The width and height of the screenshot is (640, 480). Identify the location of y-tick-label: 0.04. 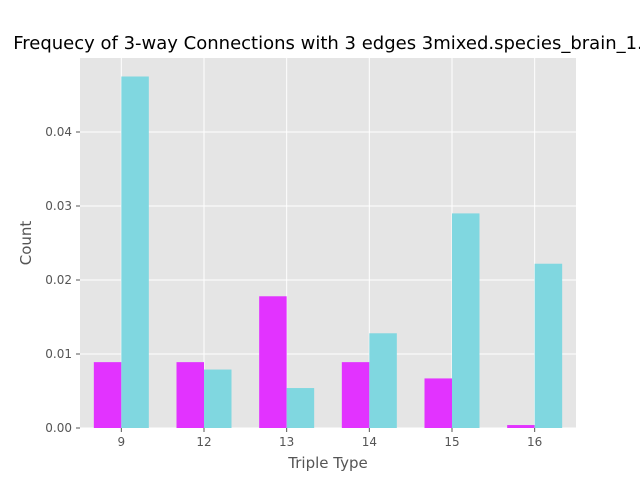
(58, 132).